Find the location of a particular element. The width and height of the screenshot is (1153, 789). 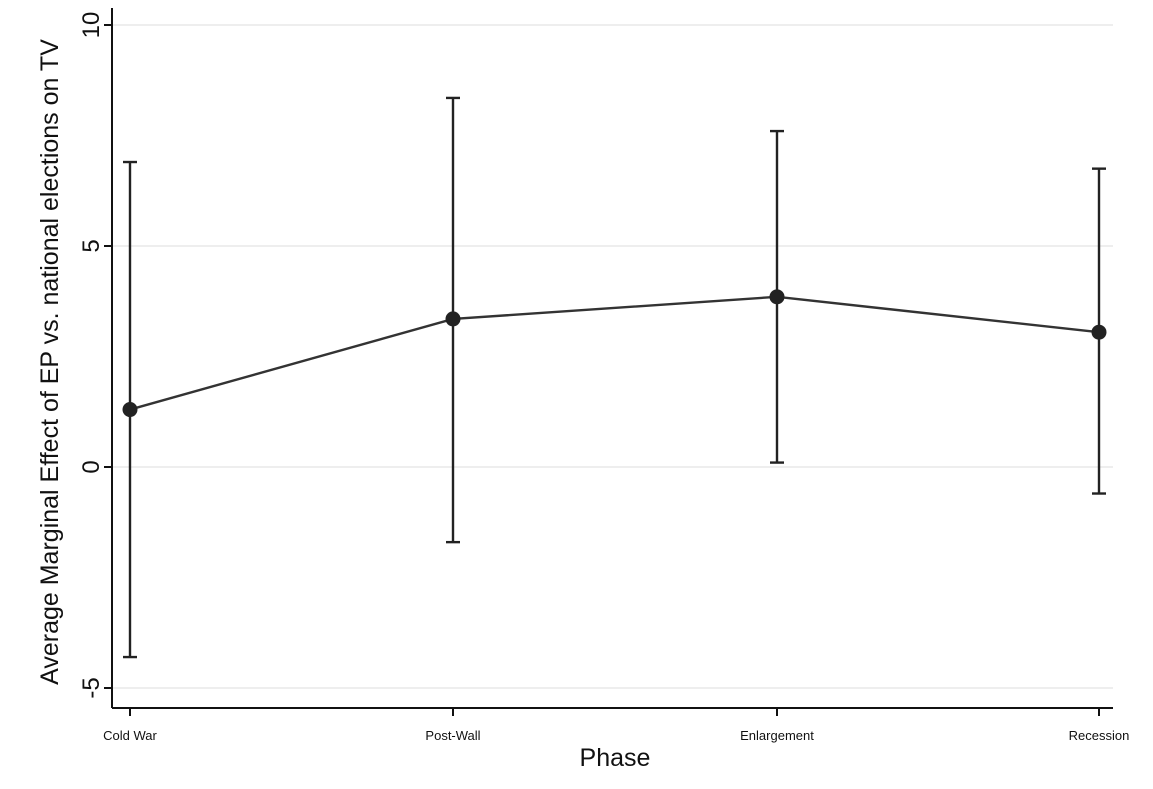

x-tick-label: Post-Wall is located at coordinates (452, 735).